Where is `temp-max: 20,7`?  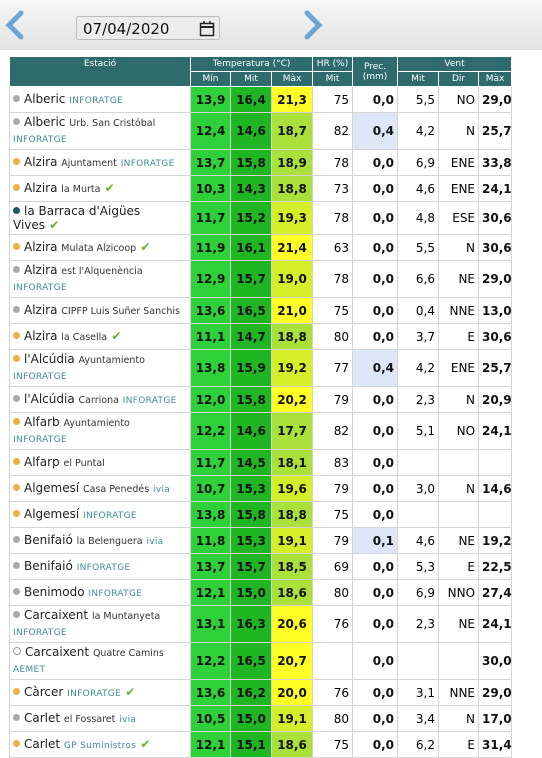
temp-max: 20,7 is located at coordinates (292, 661).